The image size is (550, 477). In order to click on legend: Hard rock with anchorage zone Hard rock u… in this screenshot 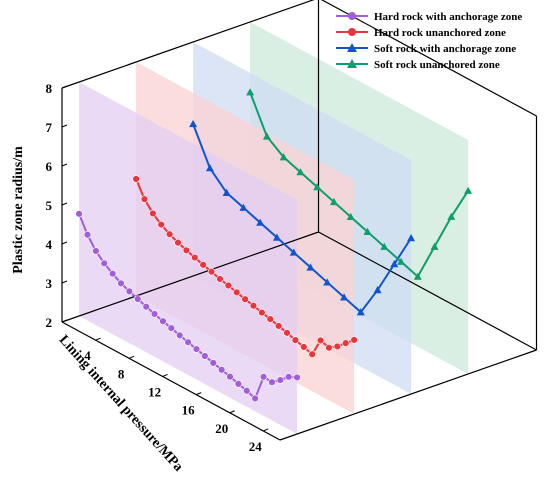, I will do `click(429, 41)`.